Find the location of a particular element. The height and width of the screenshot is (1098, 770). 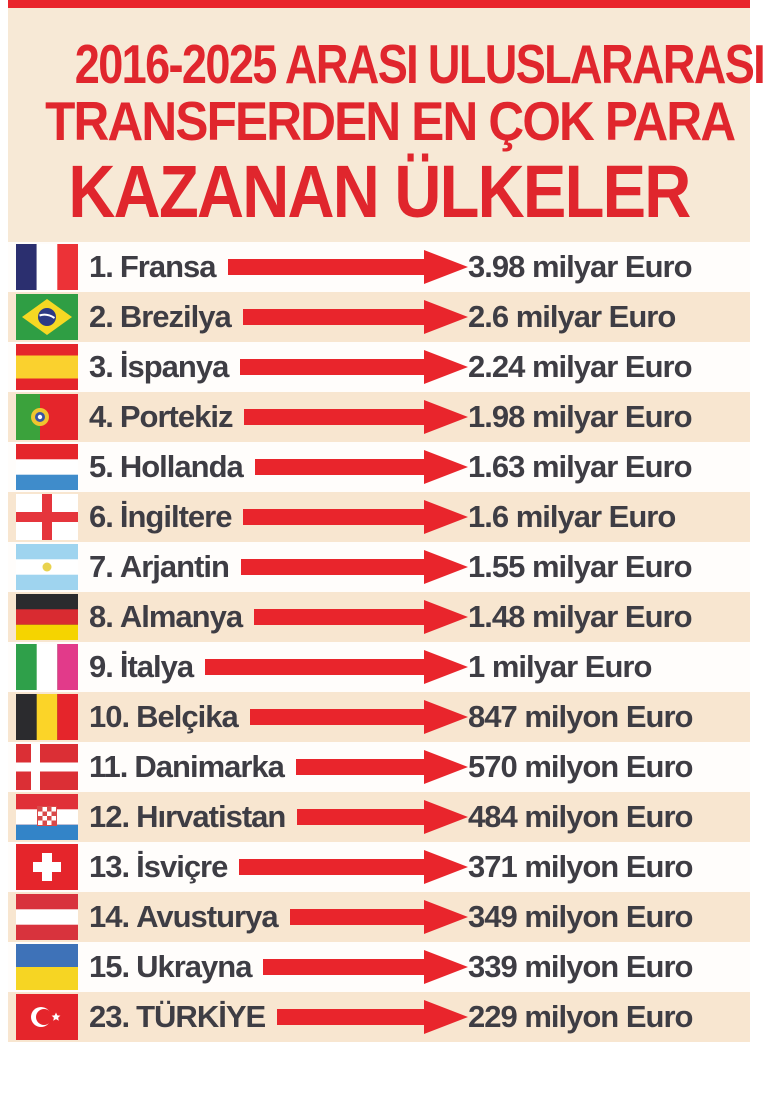

rank-label: 7. is located at coordinates (101, 566).